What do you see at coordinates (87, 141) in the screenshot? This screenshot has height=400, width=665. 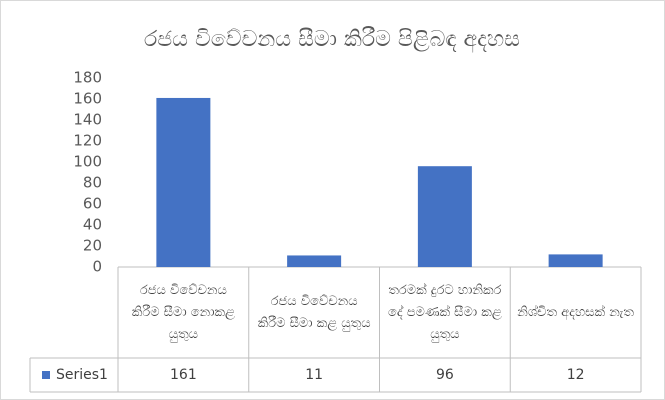 I see `y-tick-label: 120` at bounding box center [87, 141].